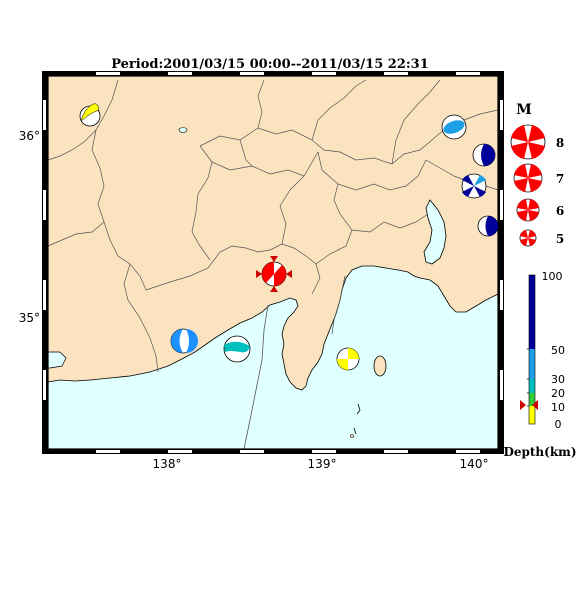  I want to click on lon-label-140: 140°, so click(474, 464).